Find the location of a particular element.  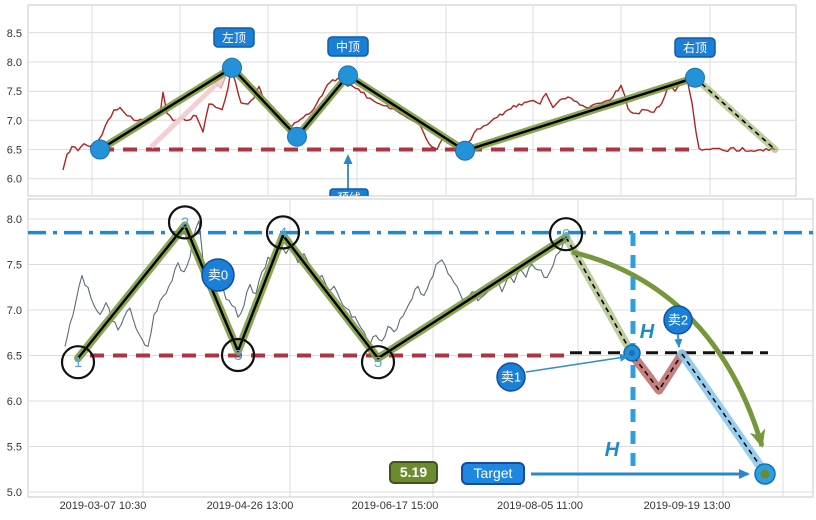

xtick-label-2: 2019-06-17 15:00 is located at coordinates (395, 506).